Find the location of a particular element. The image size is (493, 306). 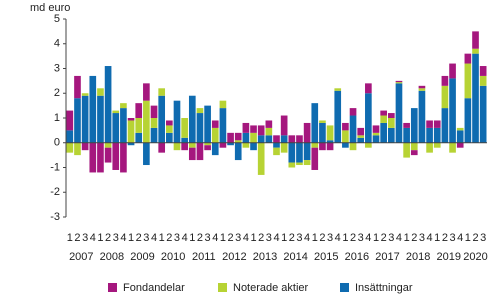

y-tick-label: -2 is located at coordinates (55, 192).